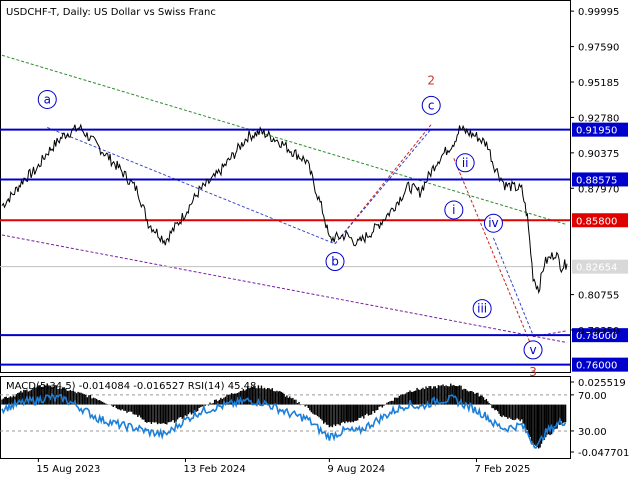  Describe the element at coordinates (596, 366) in the screenshot. I see `level-label: 0.76000` at that location.